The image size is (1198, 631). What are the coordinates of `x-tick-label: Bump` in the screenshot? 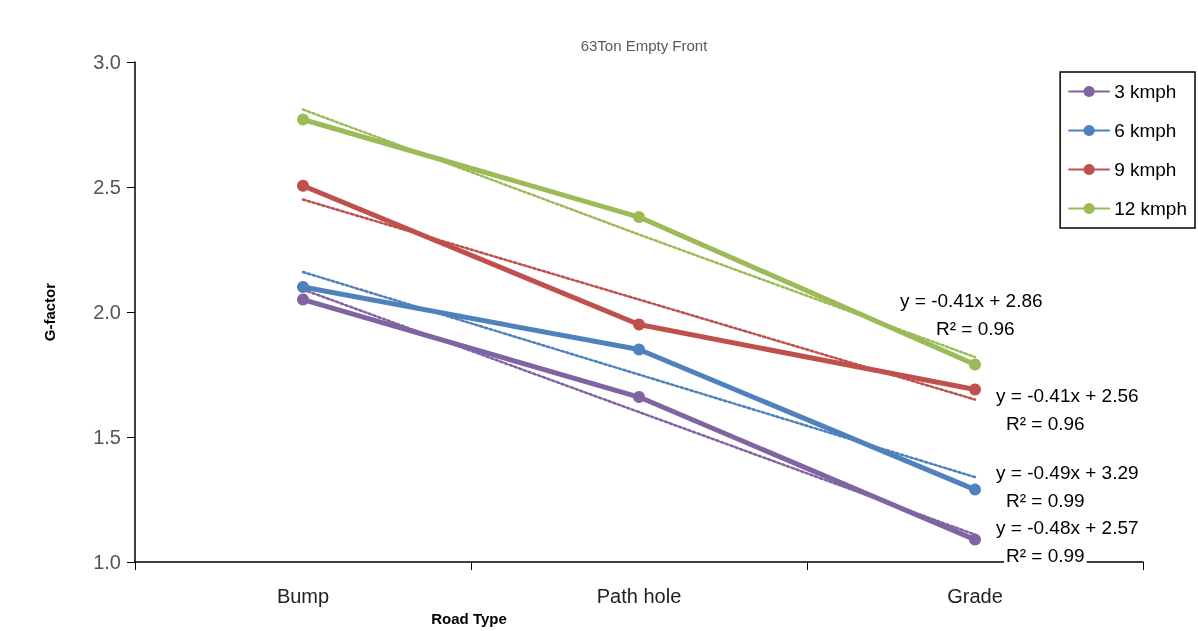 It's located at (303, 596).